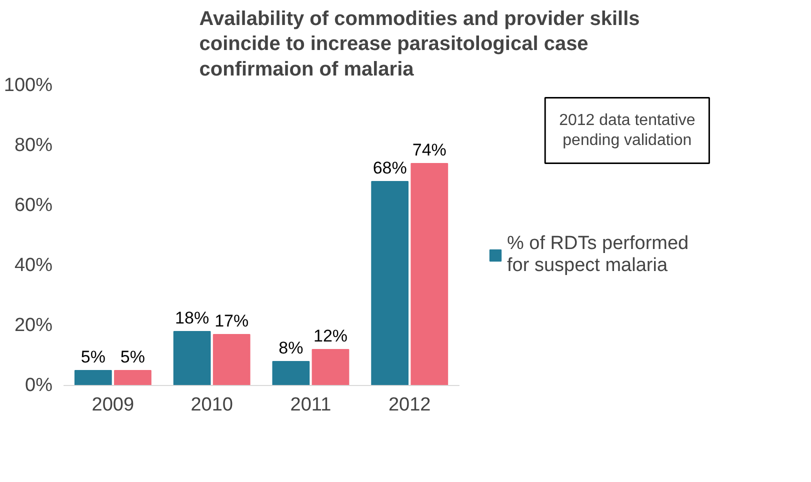 The width and height of the screenshot is (811, 482). What do you see at coordinates (211, 405) in the screenshot?
I see `x-tick-label: 2010` at bounding box center [211, 405].